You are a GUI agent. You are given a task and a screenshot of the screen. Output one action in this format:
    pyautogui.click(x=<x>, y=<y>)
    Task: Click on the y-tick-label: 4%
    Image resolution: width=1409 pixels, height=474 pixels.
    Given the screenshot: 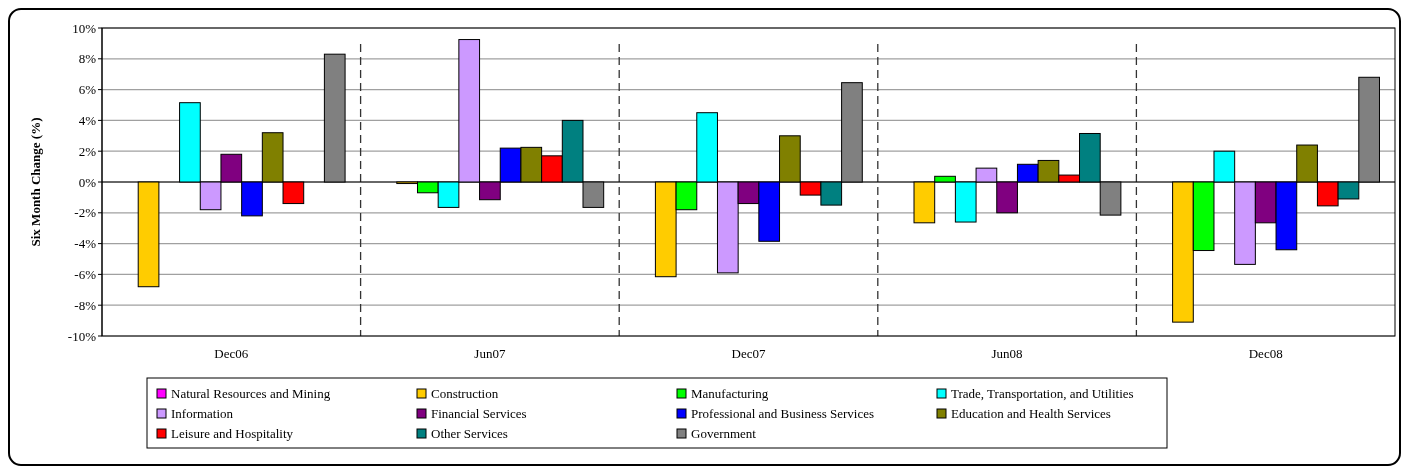 What is the action you would take?
    pyautogui.click(x=87, y=120)
    